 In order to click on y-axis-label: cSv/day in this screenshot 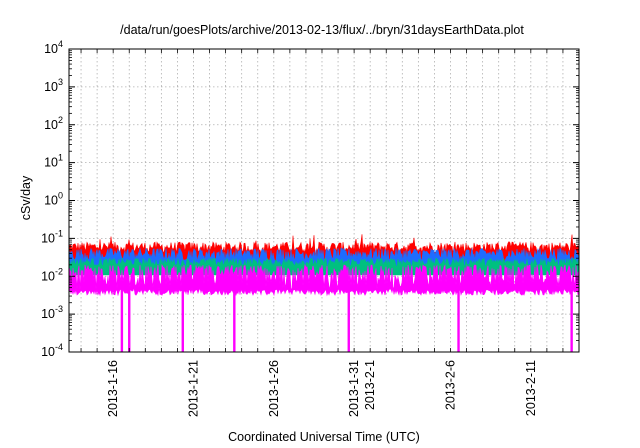, I will do `click(26, 197)`.